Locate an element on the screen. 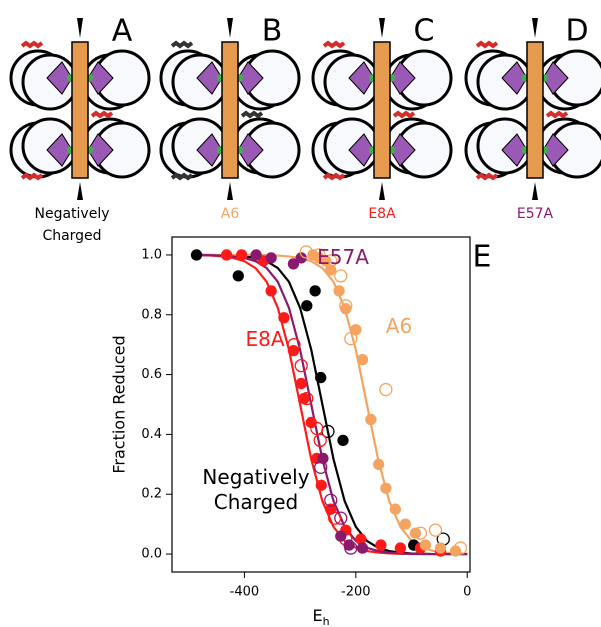 This screenshot has height=627, width=601. x-axis-label: Eh is located at coordinates (320, 616).